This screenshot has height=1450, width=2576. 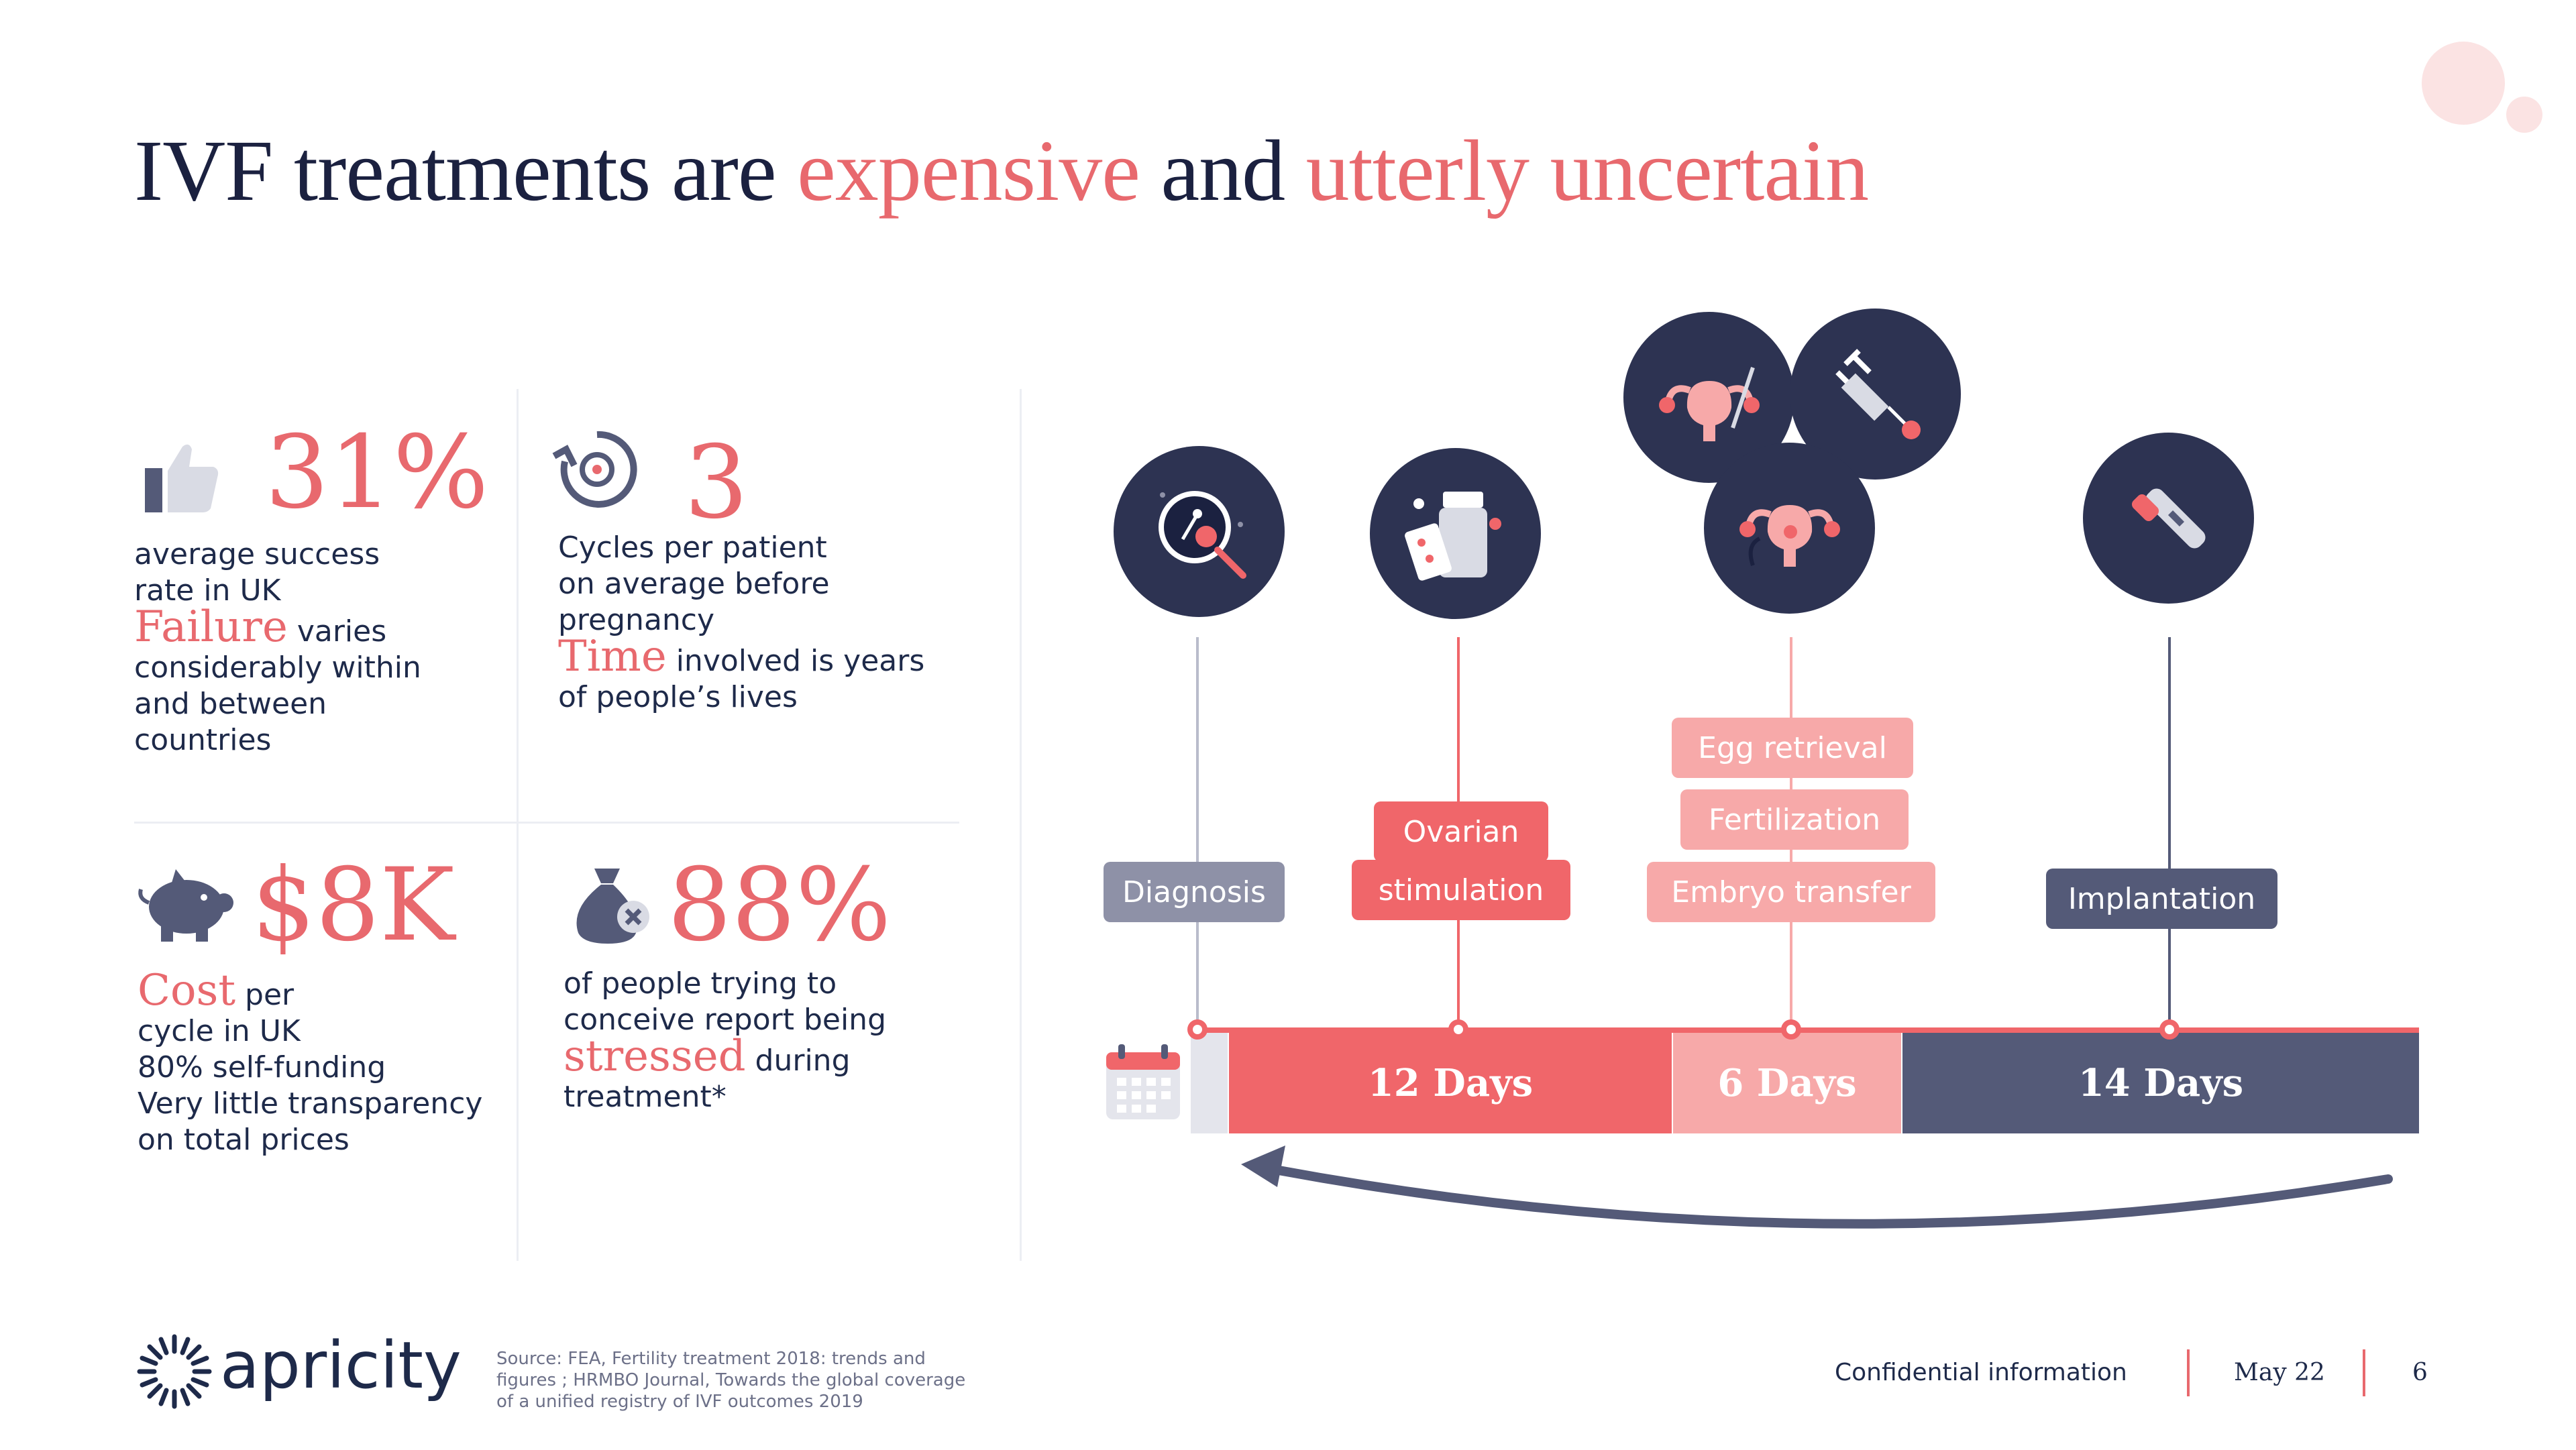 I want to click on timeline-segment-14-days: 14 Days, so click(x=2160, y=1083).